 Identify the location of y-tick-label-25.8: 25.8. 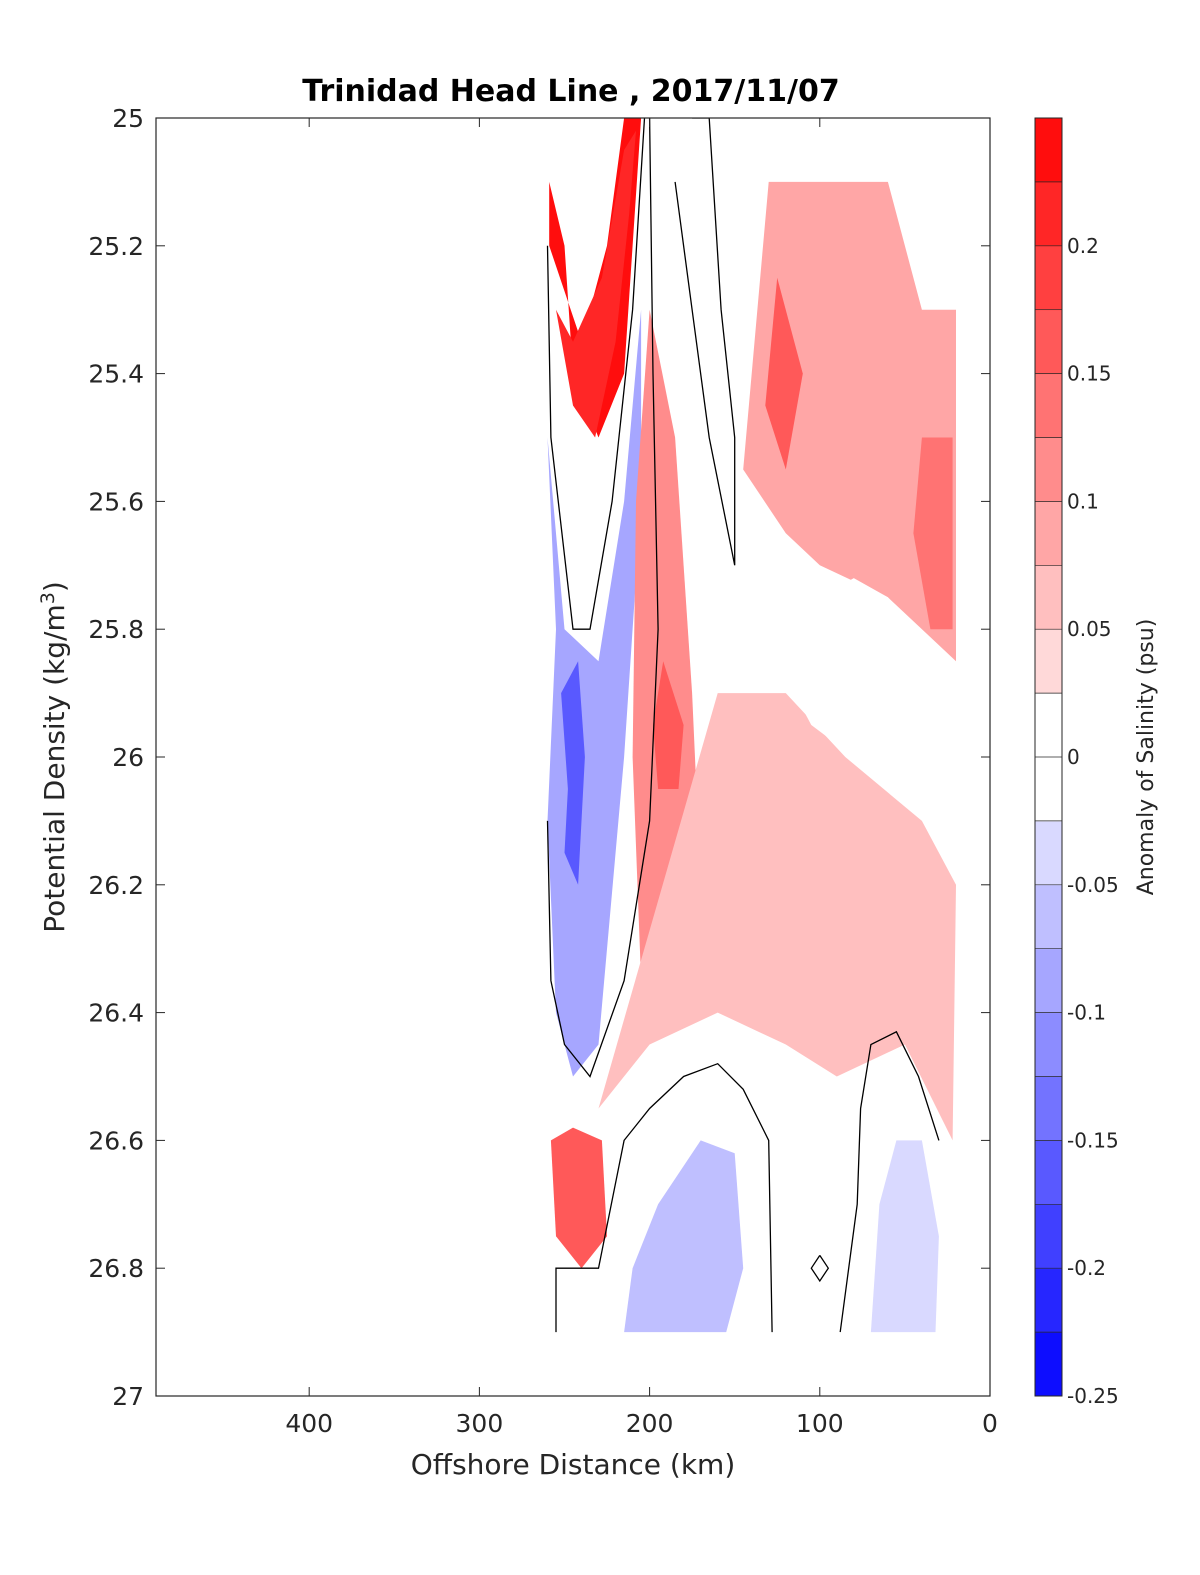
(116, 629).